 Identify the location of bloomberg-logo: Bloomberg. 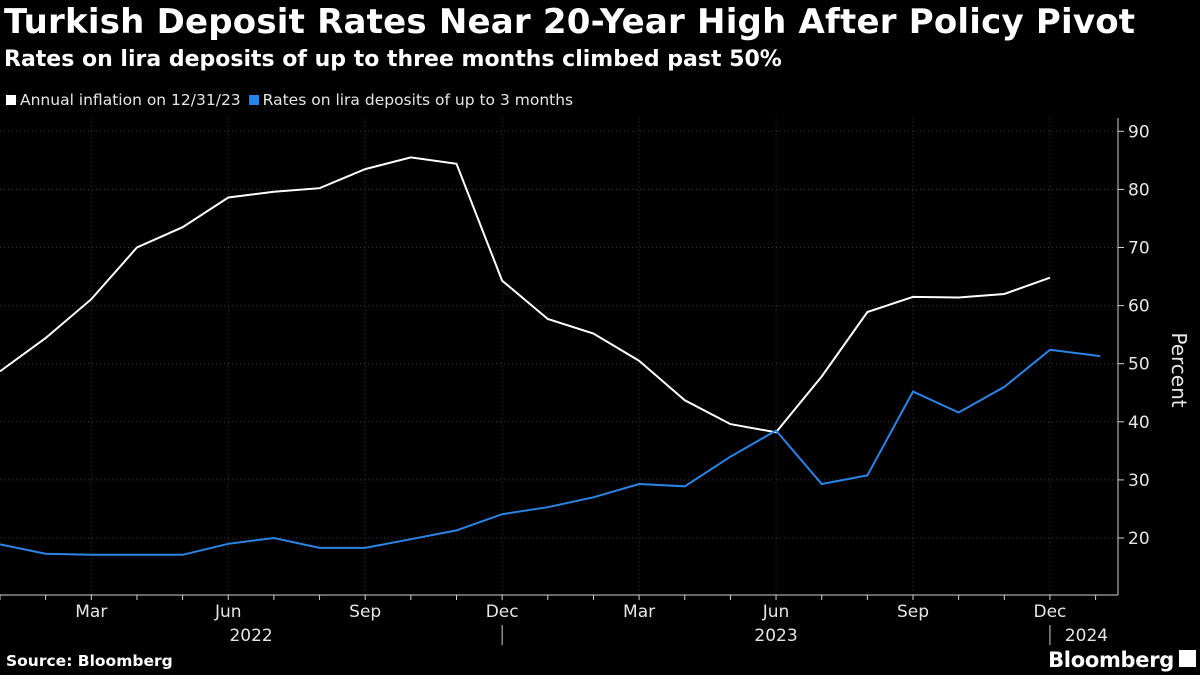
(1111, 660).